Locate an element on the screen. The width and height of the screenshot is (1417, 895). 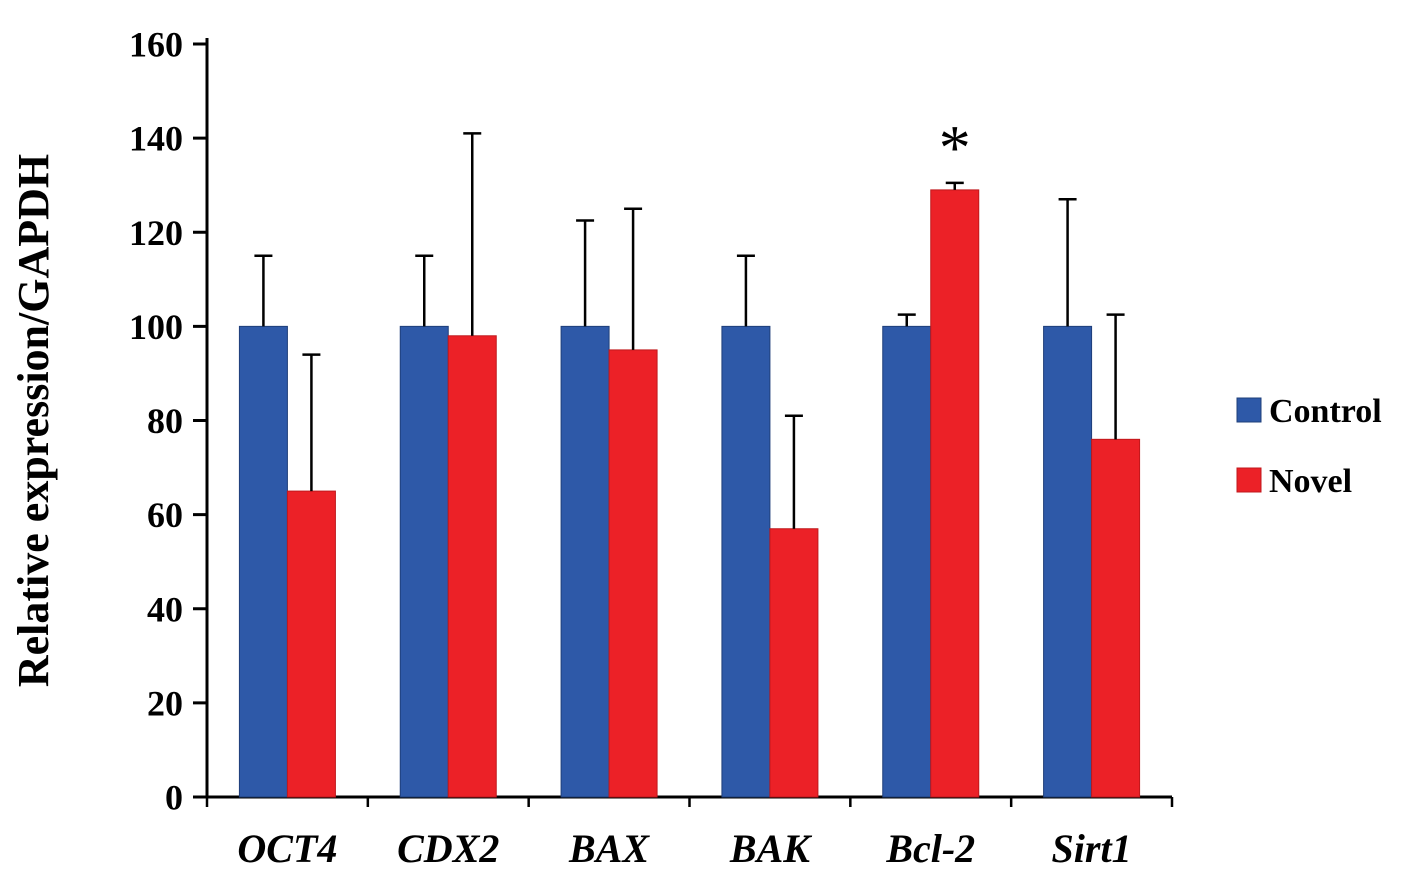
x-category-label: BAK is located at coordinates (770, 848).